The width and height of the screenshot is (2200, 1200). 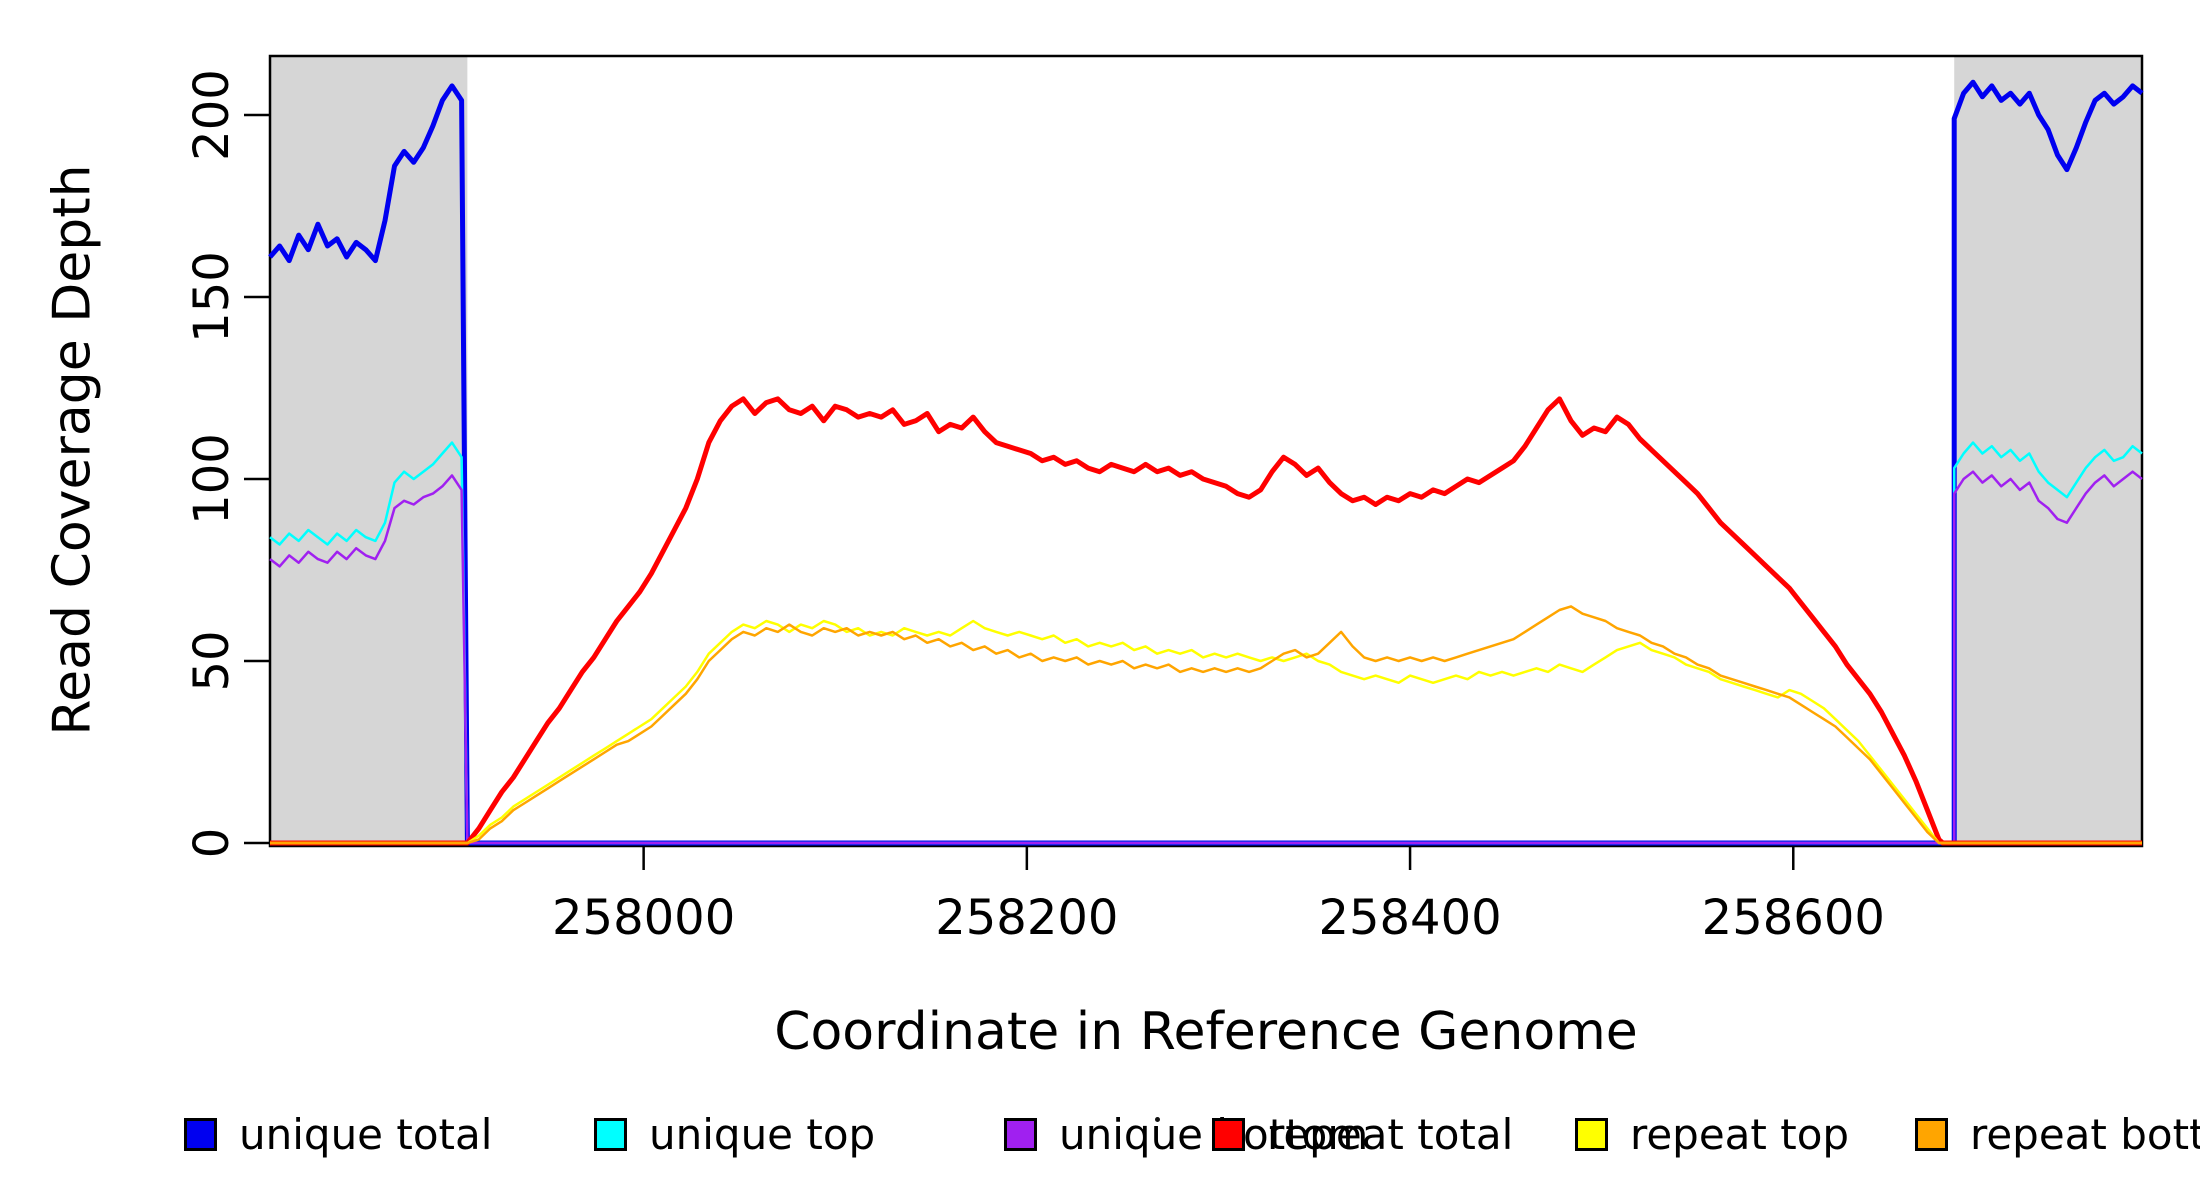 What do you see at coordinates (2048, 451) in the screenshot?
I see `shaded-region-right` at bounding box center [2048, 451].